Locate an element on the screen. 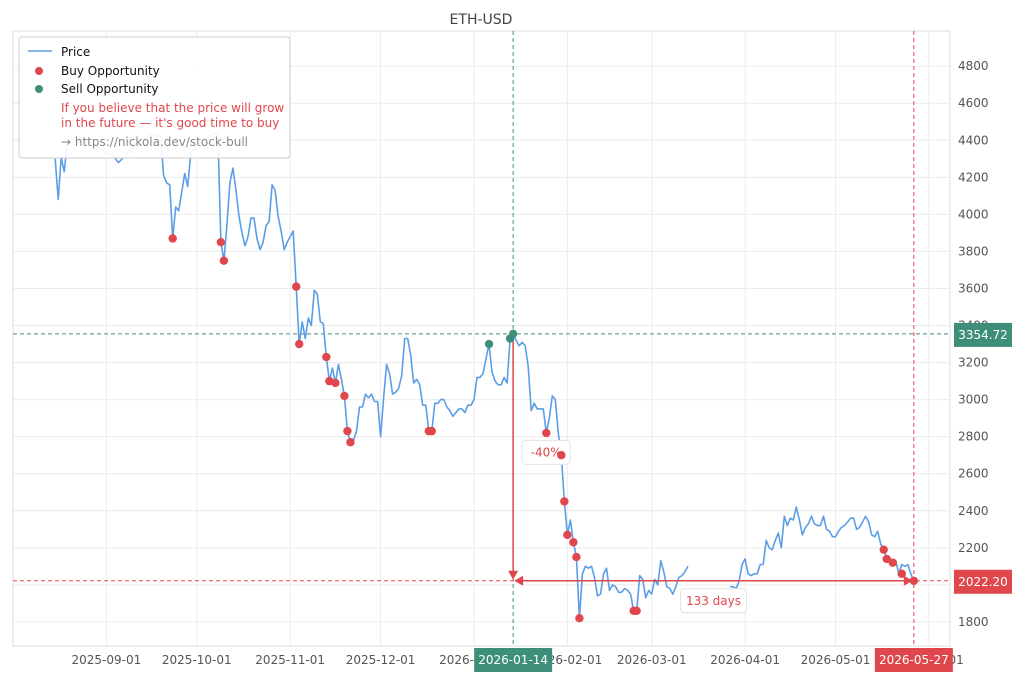 The height and width of the screenshot is (680, 1020). y-tick-label: 3000 is located at coordinates (973, 400).